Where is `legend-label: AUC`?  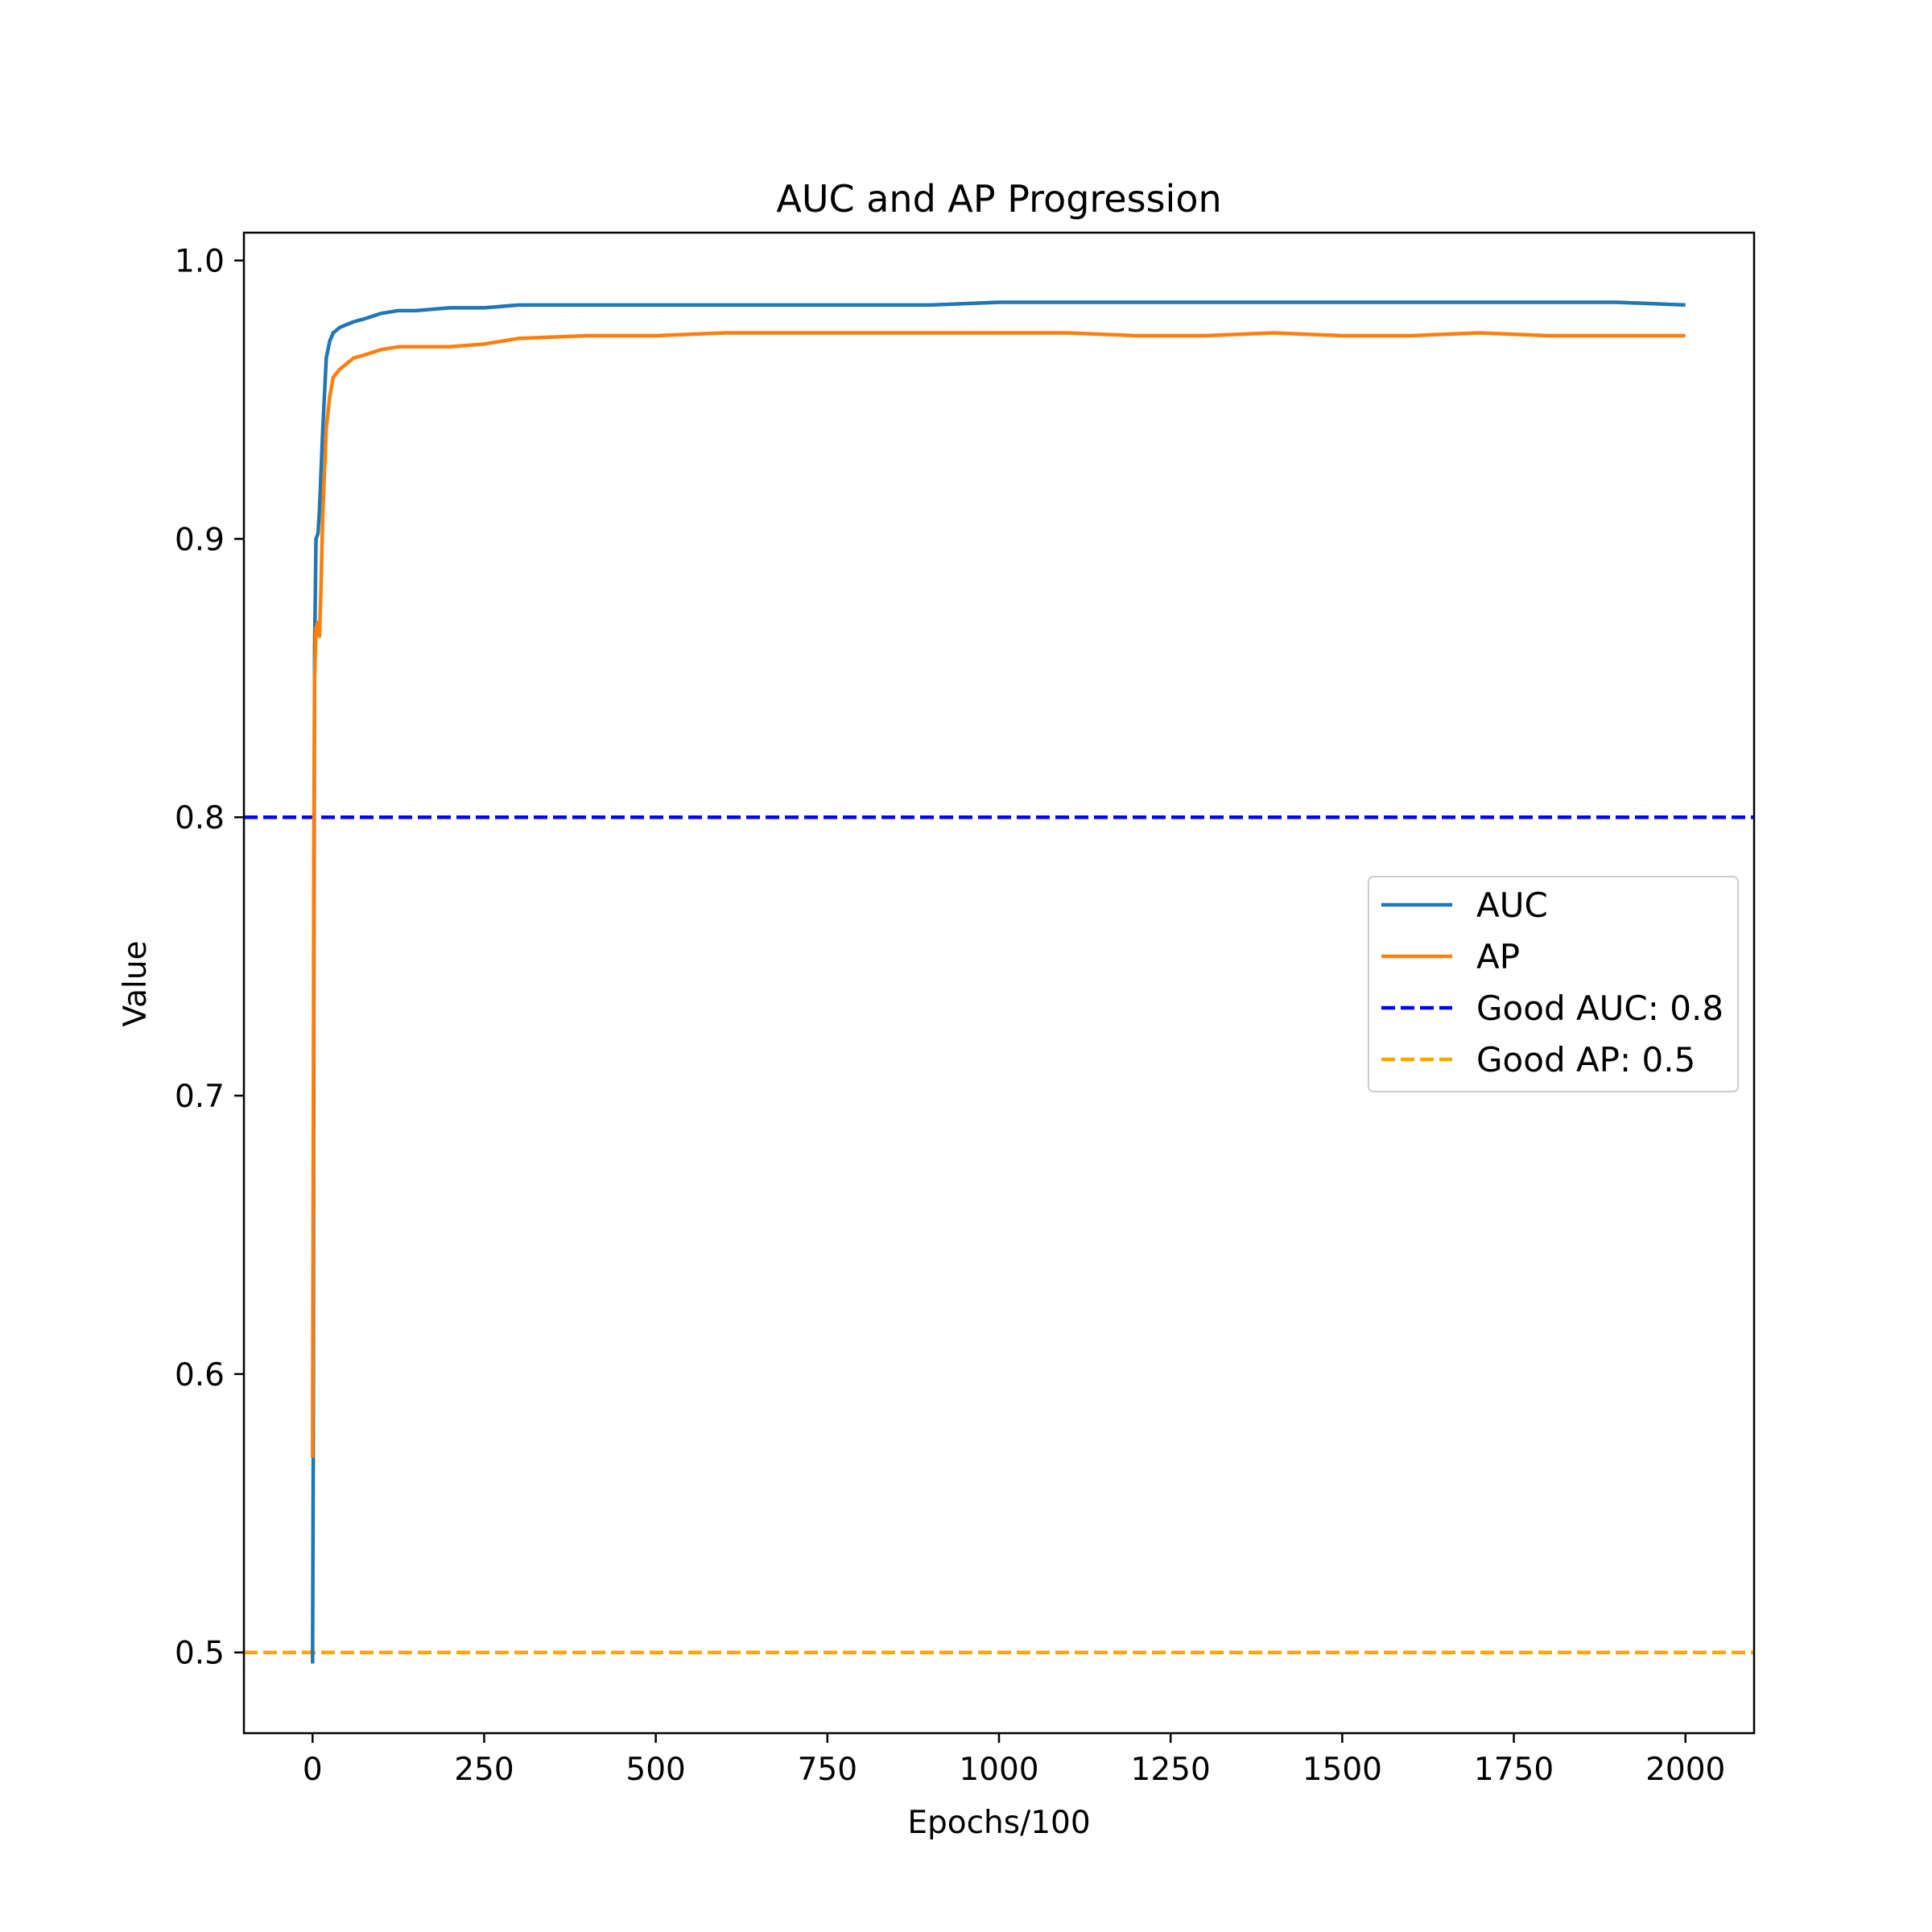
legend-label: AUC is located at coordinates (1512, 905).